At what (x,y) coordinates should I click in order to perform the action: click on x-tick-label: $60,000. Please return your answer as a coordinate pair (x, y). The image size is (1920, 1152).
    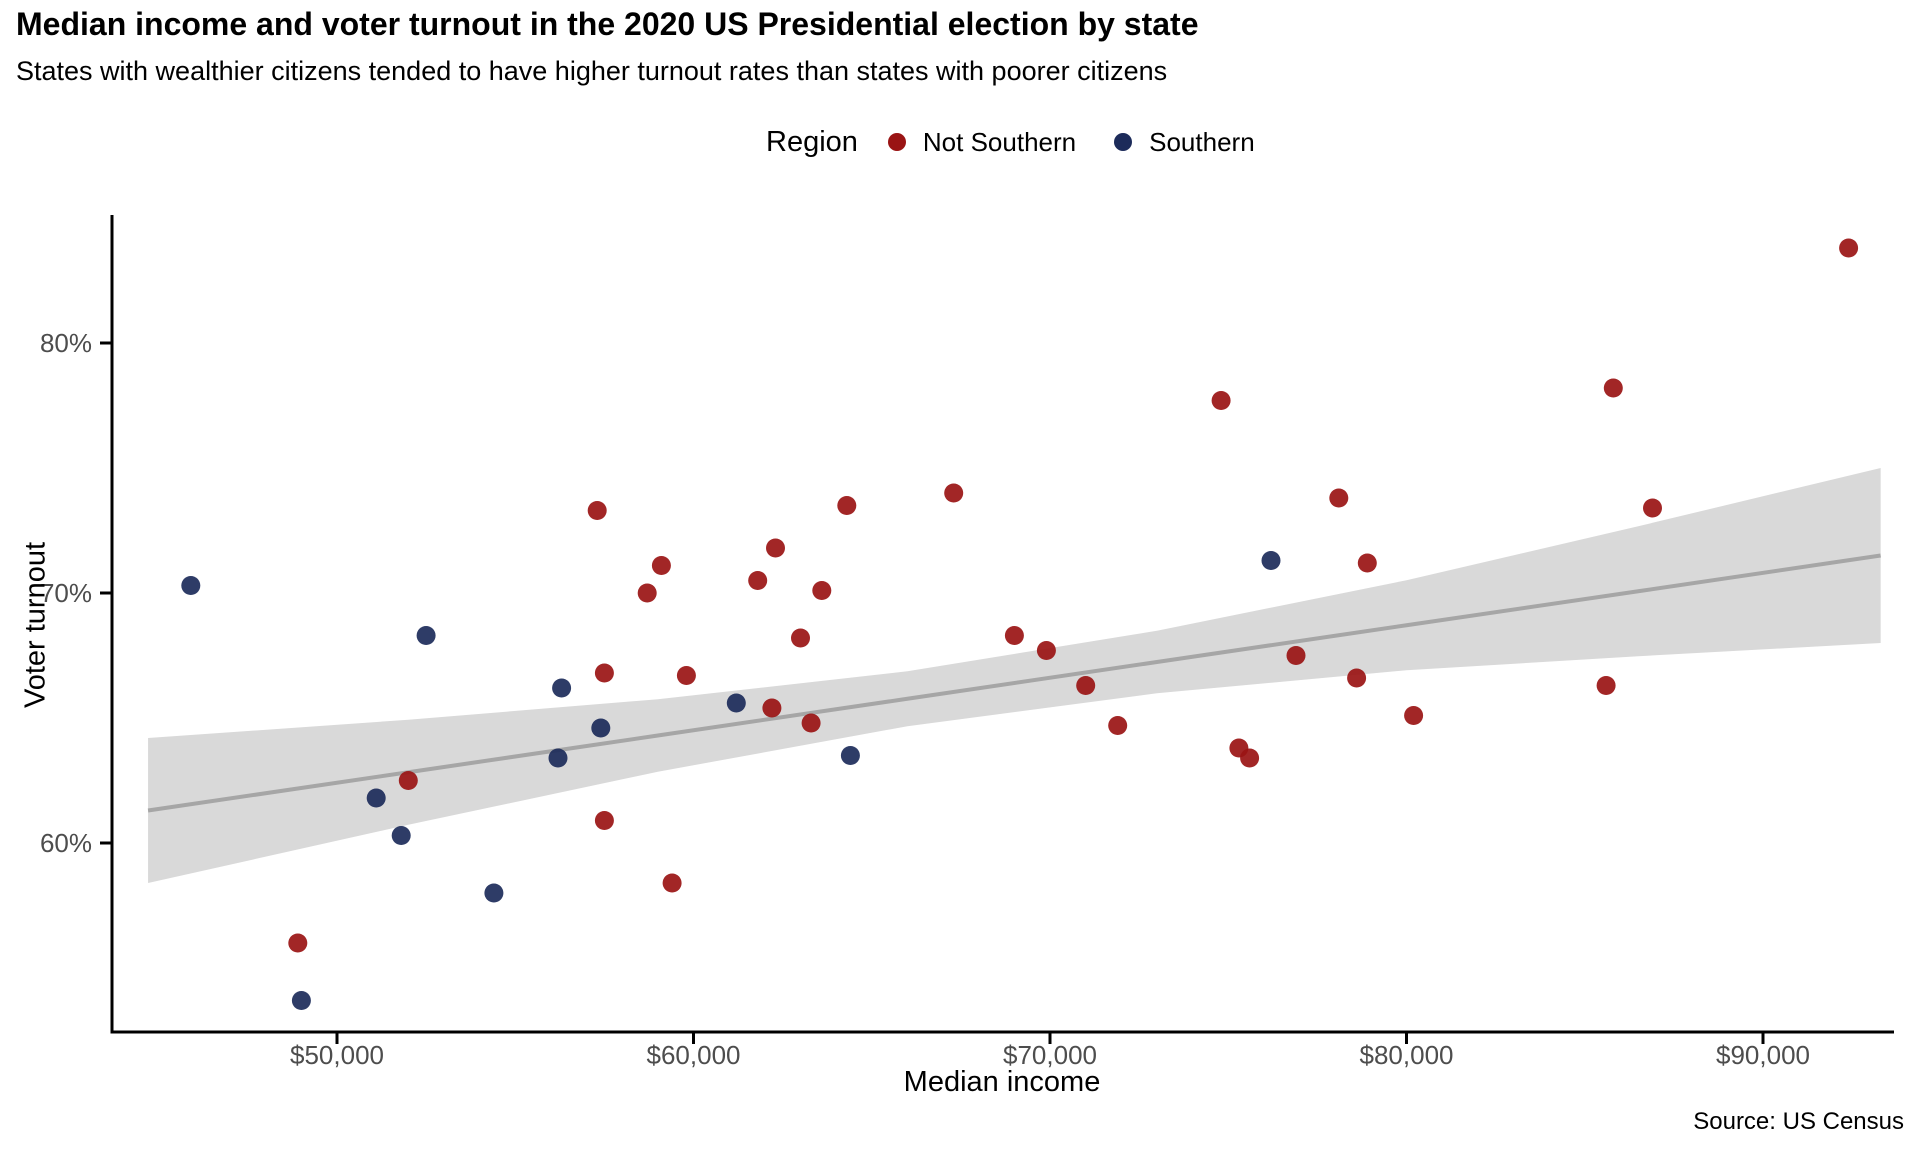
    Looking at the image, I should click on (694, 1055).